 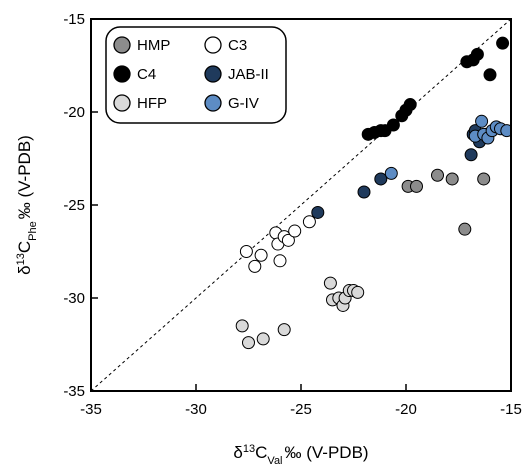 I want to click on x-tick-label: -25, so click(x=301, y=409).